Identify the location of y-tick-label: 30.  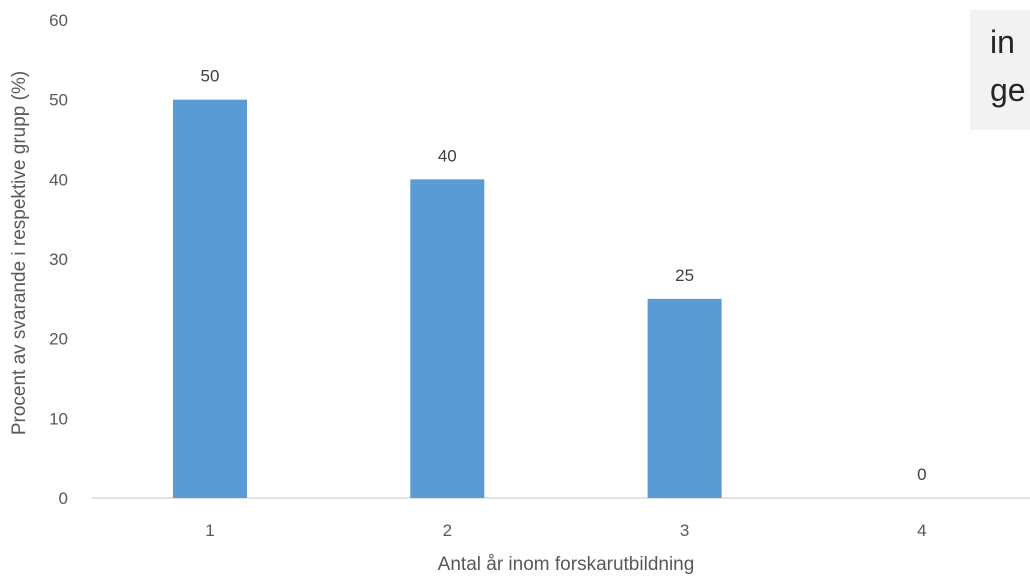
(58, 259).